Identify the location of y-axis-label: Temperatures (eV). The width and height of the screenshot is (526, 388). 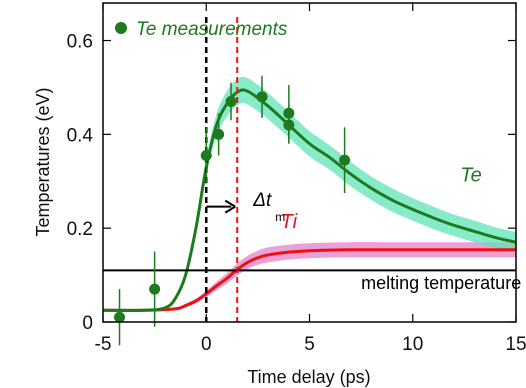
(43, 161).